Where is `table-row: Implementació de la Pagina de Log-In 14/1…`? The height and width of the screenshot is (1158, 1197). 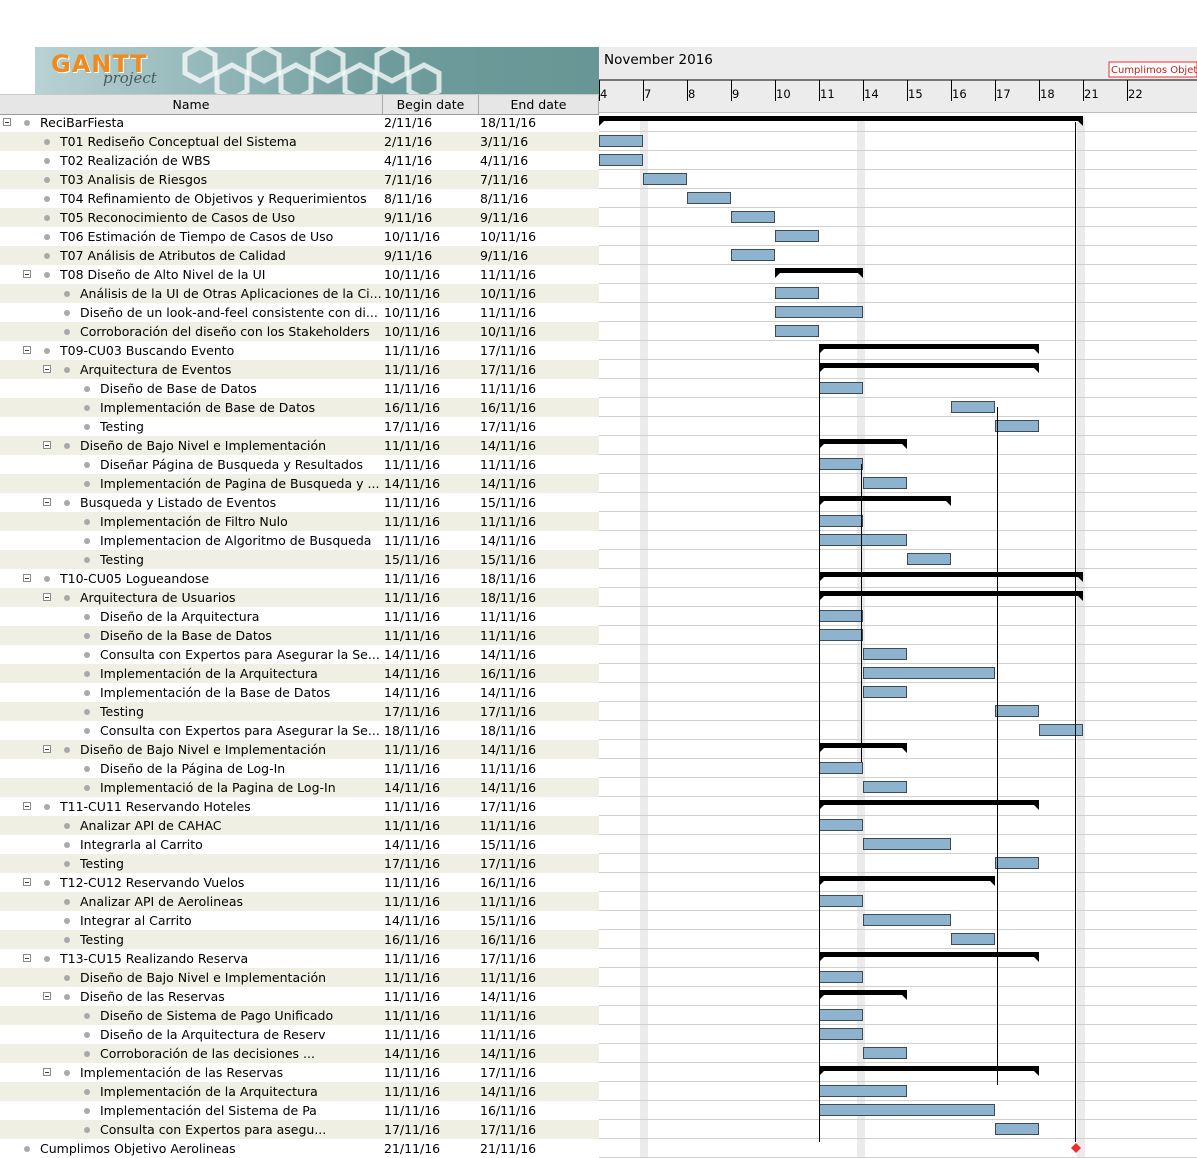
table-row: Implementació de la Pagina de Log-In 14/1… is located at coordinates (299, 787).